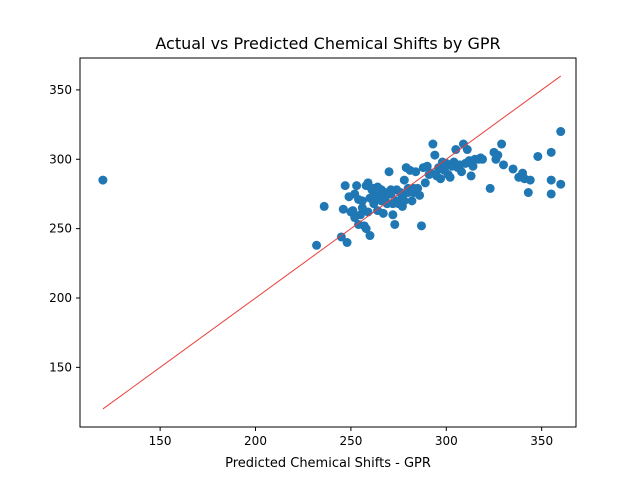 This screenshot has height=484, width=640. What do you see at coordinates (60, 229) in the screenshot?
I see `y-tick-label: 250` at bounding box center [60, 229].